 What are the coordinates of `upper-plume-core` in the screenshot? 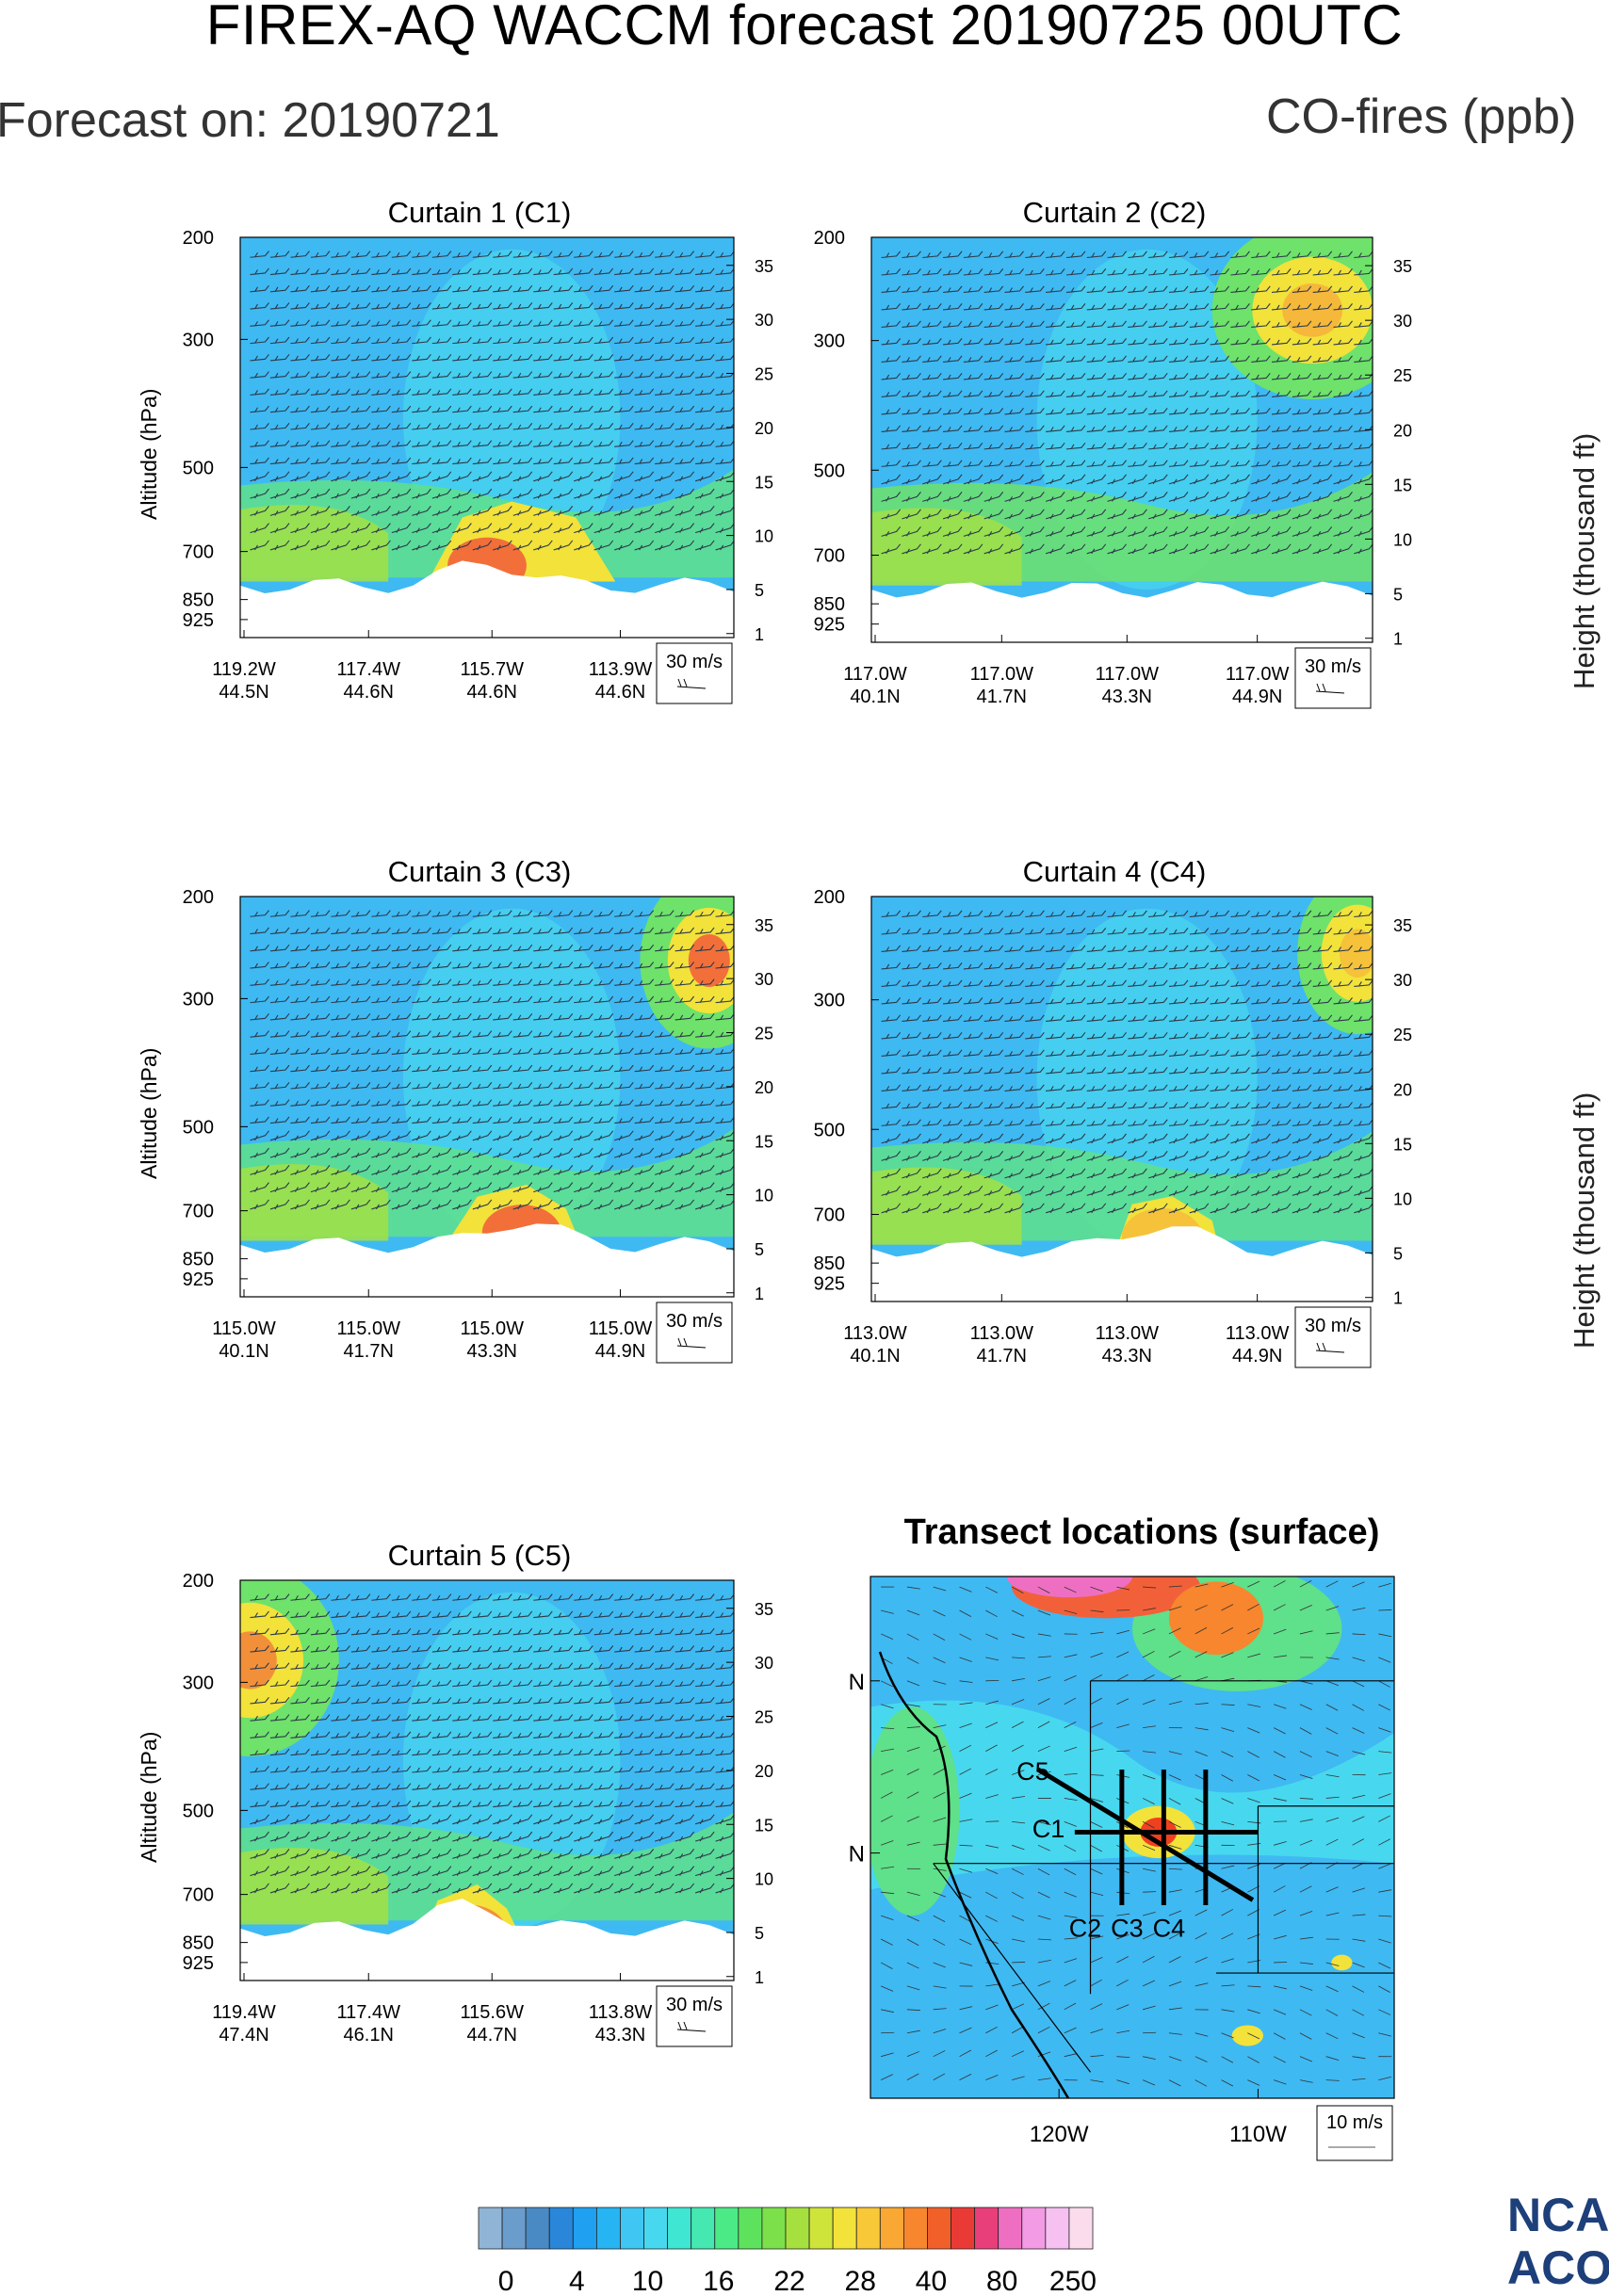 It's located at (1312, 310).